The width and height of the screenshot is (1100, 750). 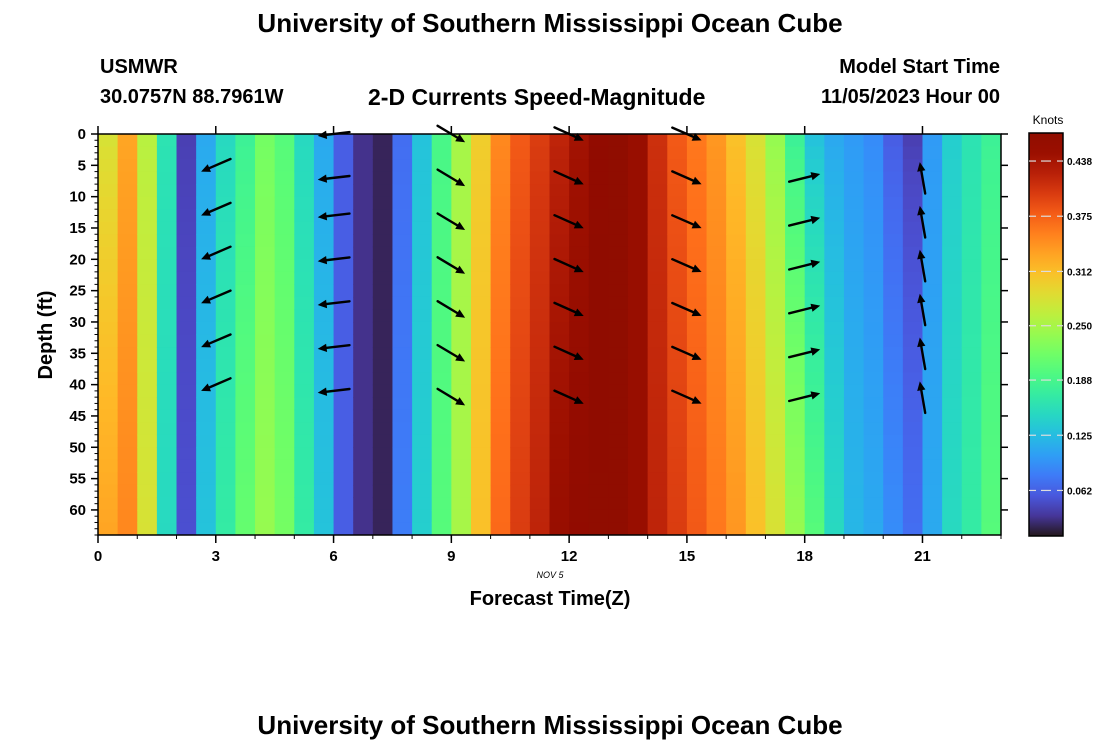 I want to click on y-tick-label: 35, so click(x=77, y=353).